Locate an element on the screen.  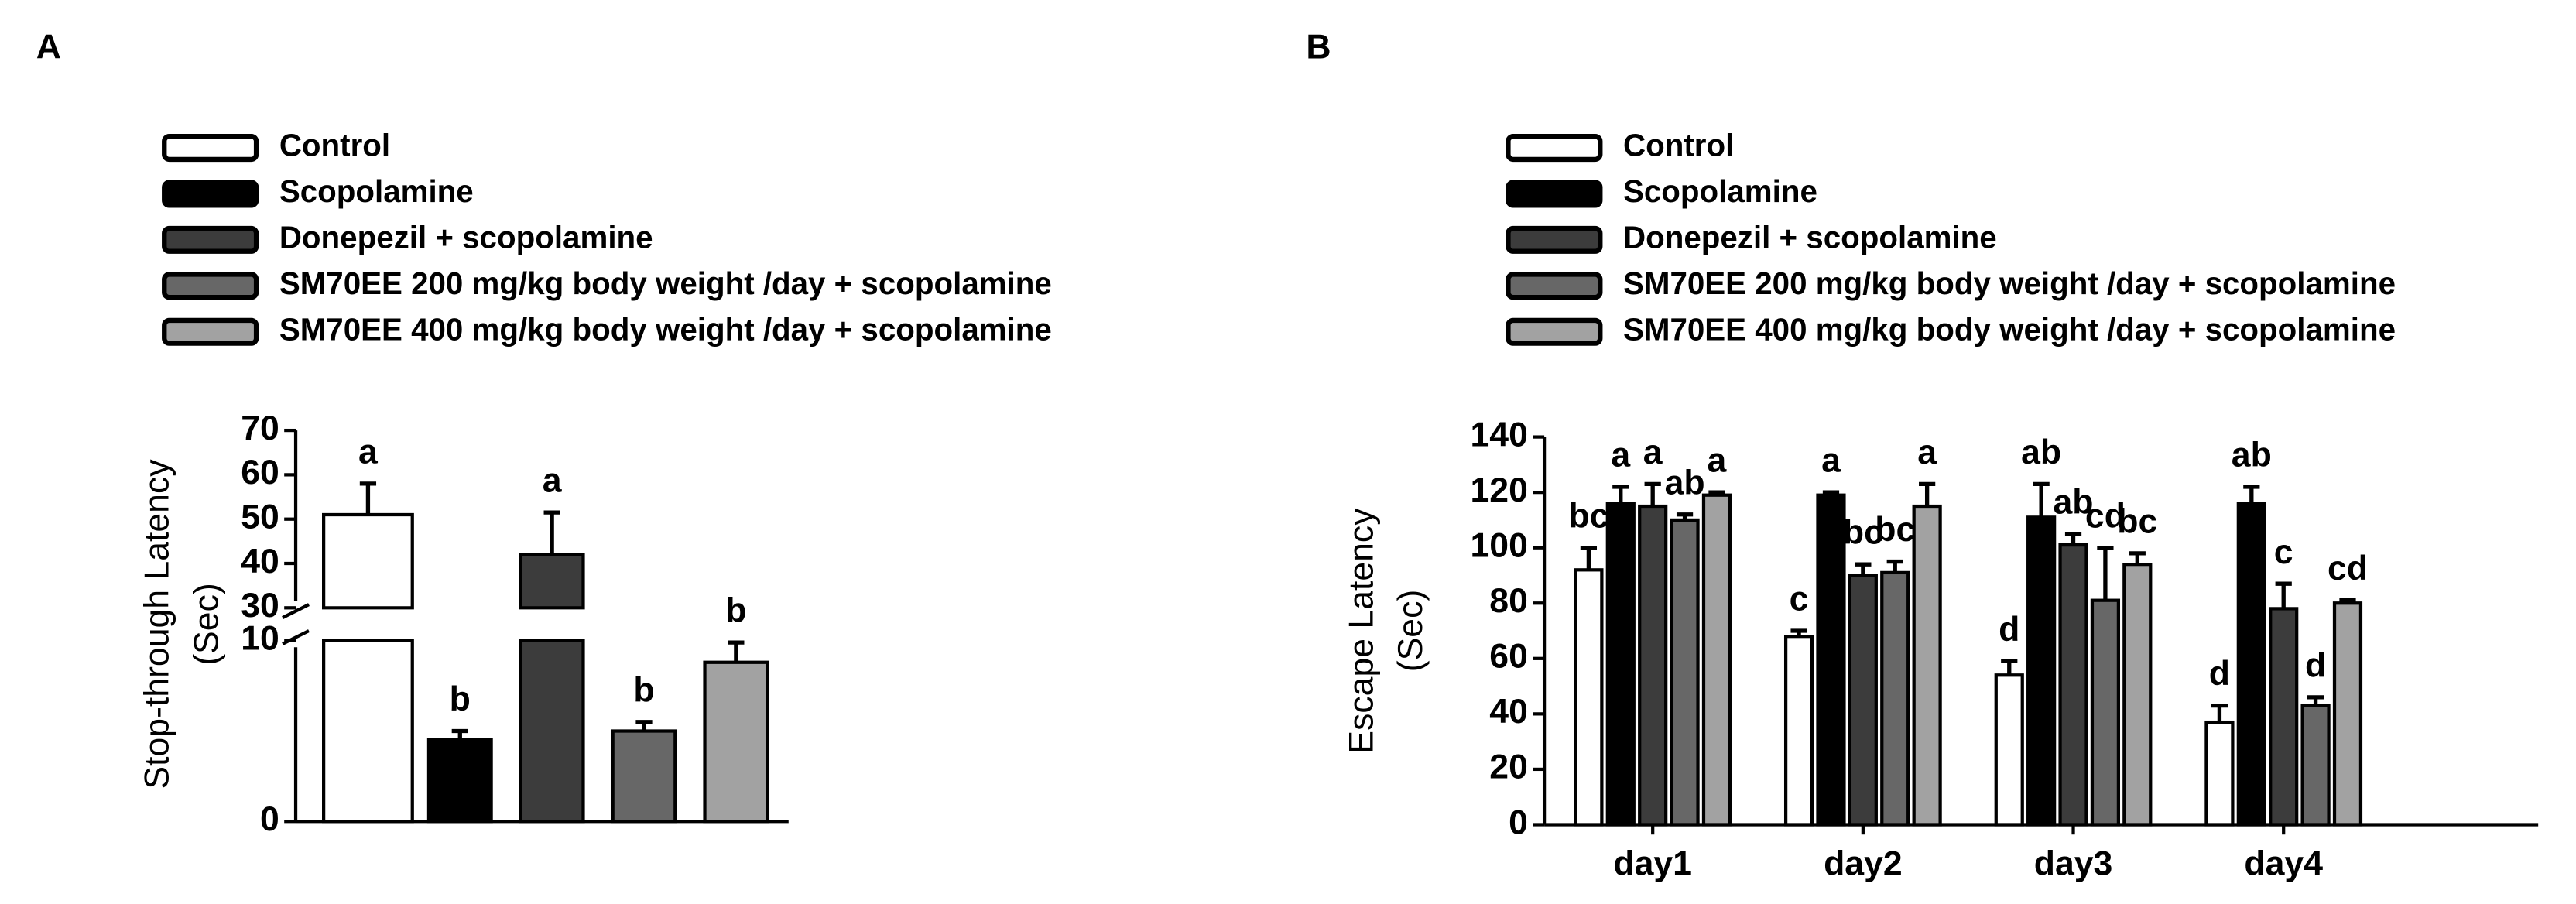
y-tick-label: 50 is located at coordinates (260, 517).